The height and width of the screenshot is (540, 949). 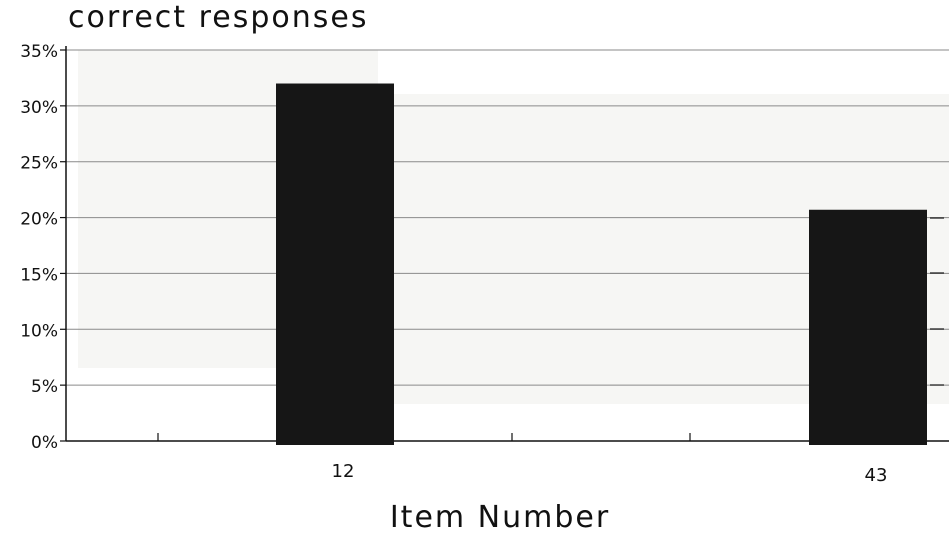 I want to click on y-tick-label: 15%, so click(x=39, y=275).